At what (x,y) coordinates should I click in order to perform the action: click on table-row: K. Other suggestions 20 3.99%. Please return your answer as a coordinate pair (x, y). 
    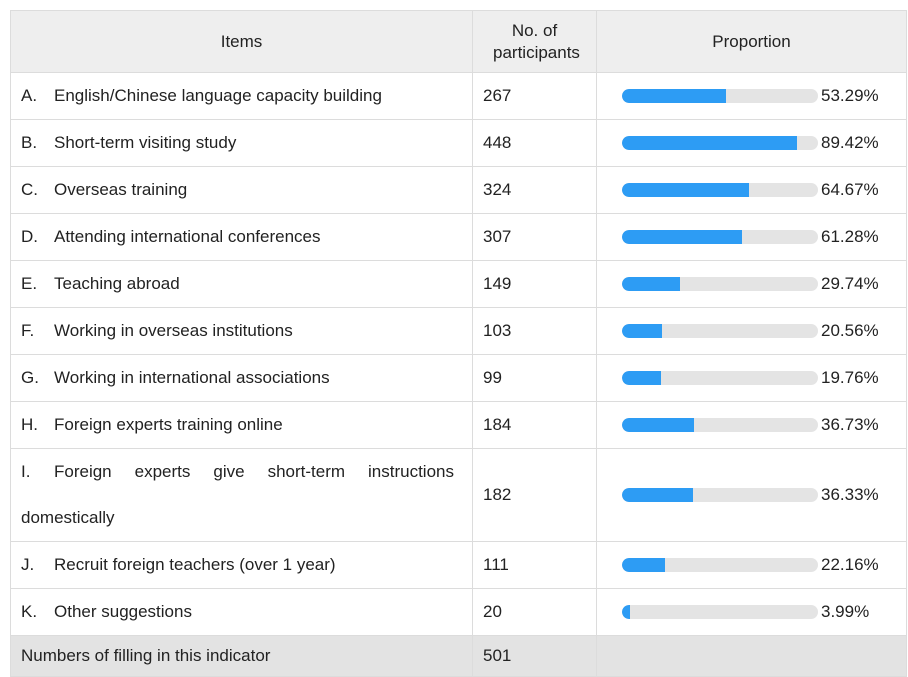
    Looking at the image, I should click on (458, 612).